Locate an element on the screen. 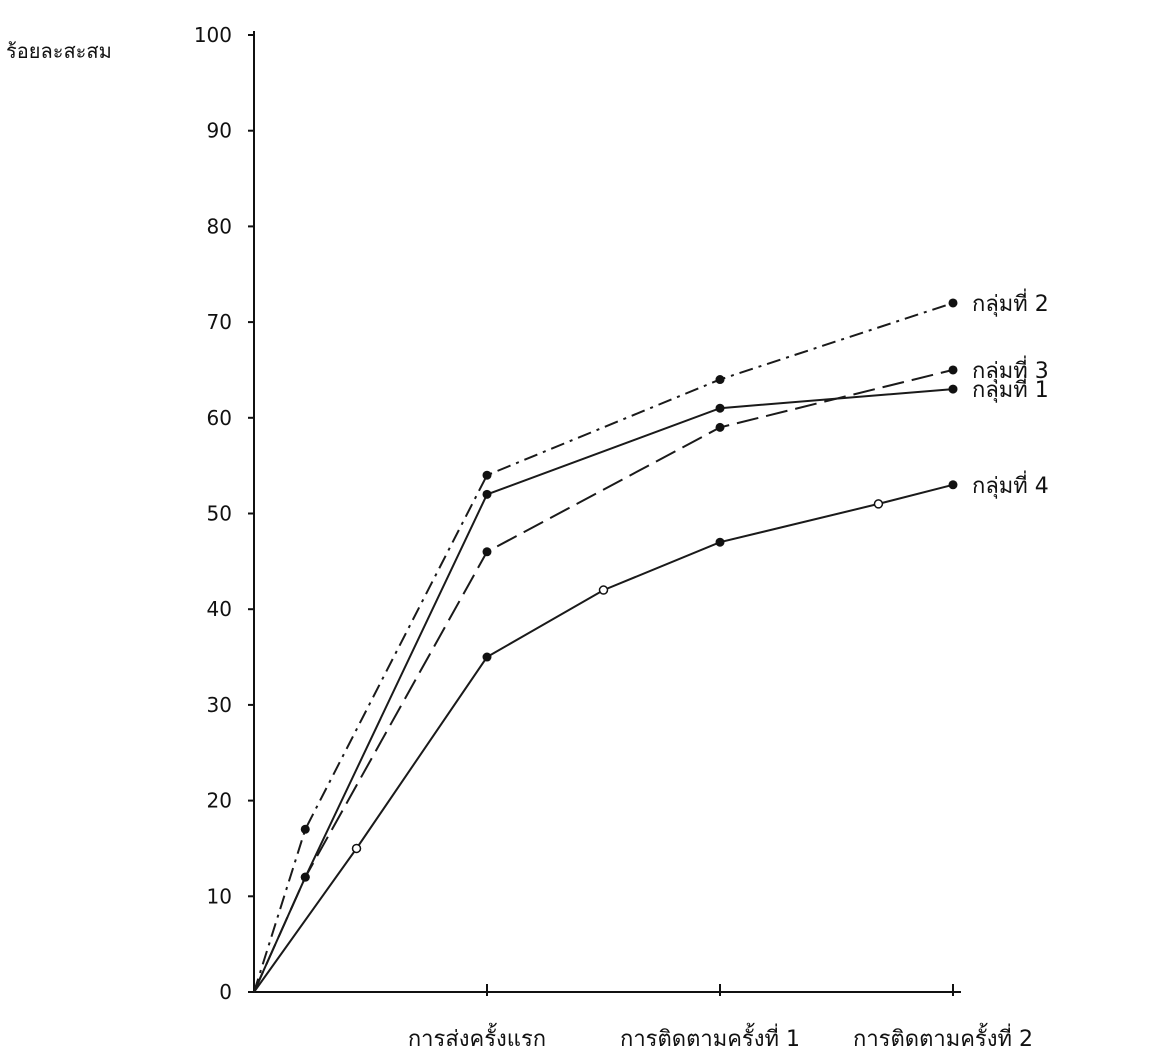 This screenshot has height=1064, width=1164. series-label: กลุ่มที่ 2 is located at coordinates (1010, 302).